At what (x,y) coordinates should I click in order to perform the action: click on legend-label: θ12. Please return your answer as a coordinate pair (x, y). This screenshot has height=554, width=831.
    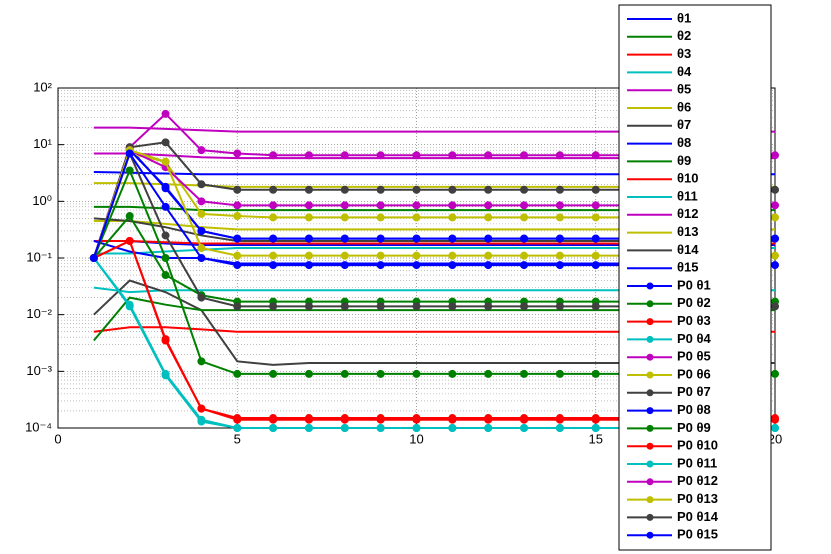
    Looking at the image, I should click on (688, 213).